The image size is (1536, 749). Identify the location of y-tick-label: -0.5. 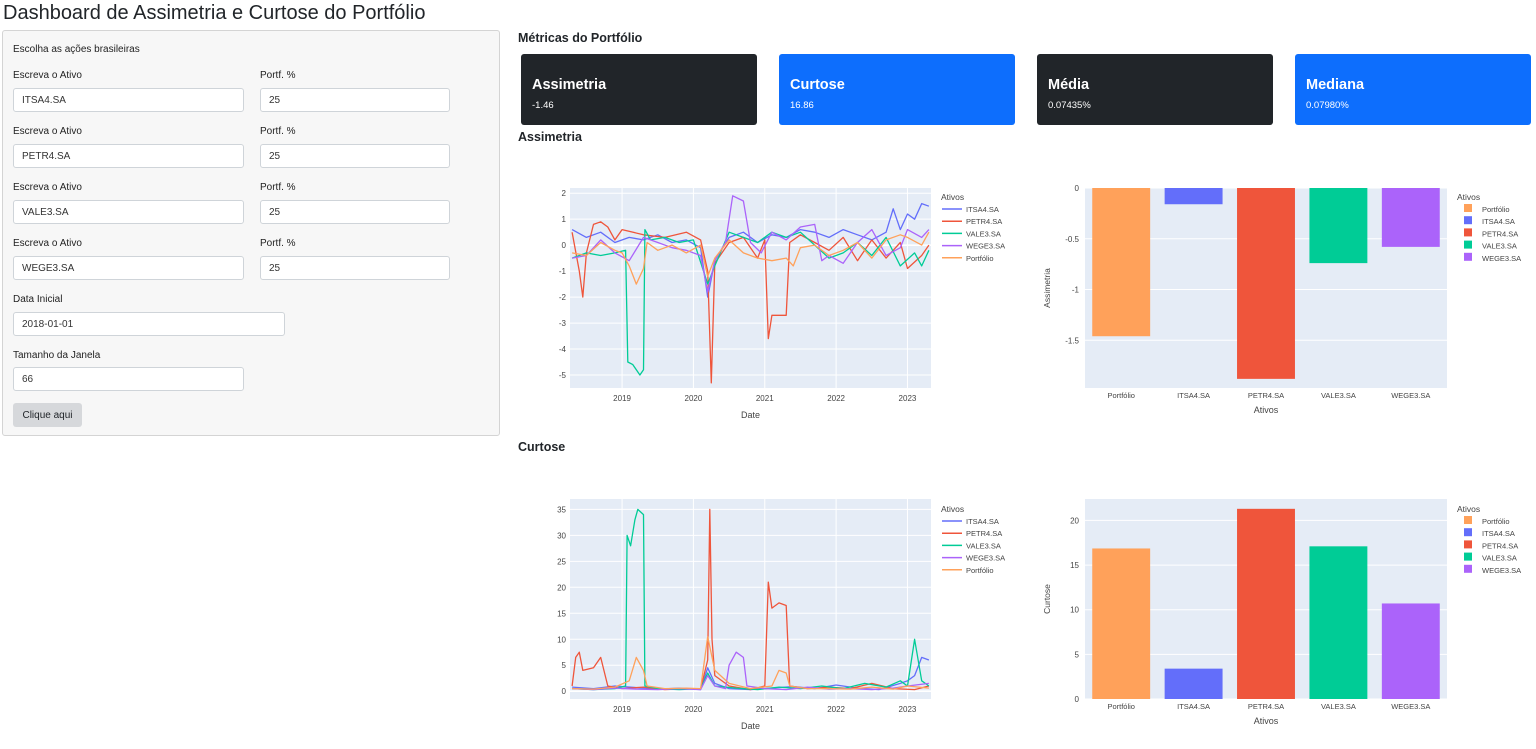
(1072, 239).